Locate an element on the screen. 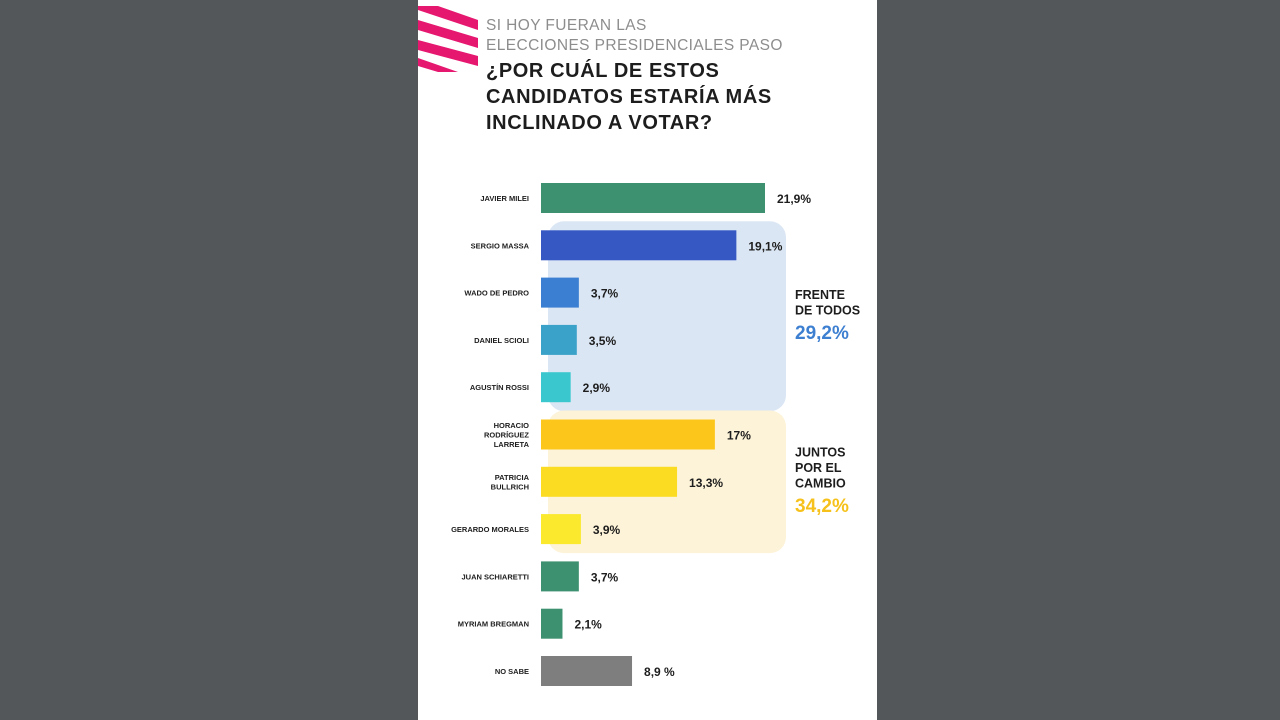 This screenshot has height=720, width=1280. group-label-1-1: POR EL is located at coordinates (818, 468).